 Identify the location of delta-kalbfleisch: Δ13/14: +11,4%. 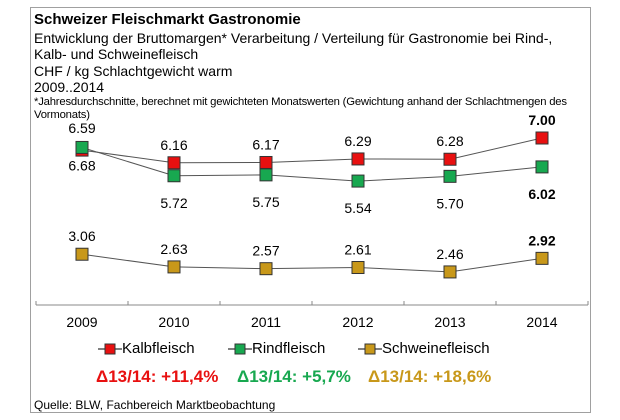
(157, 376).